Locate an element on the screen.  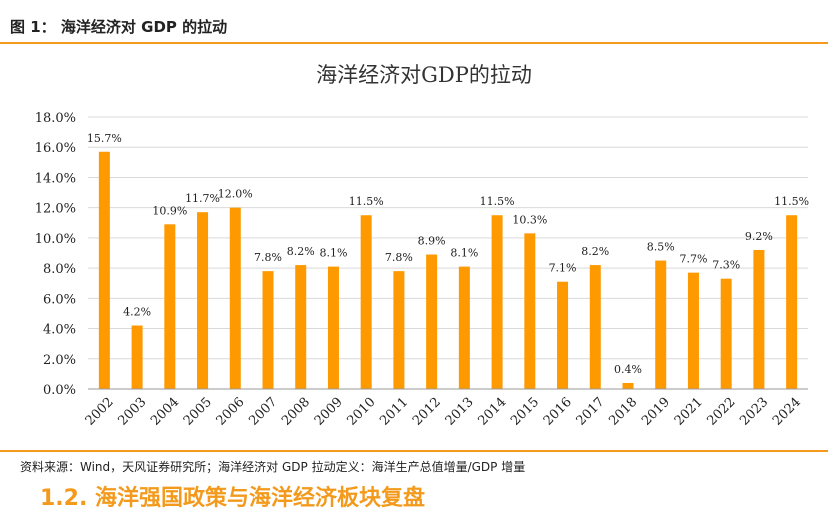
figure-title-text: 海洋经济对 GDP 的拉动 is located at coordinates (144, 27).